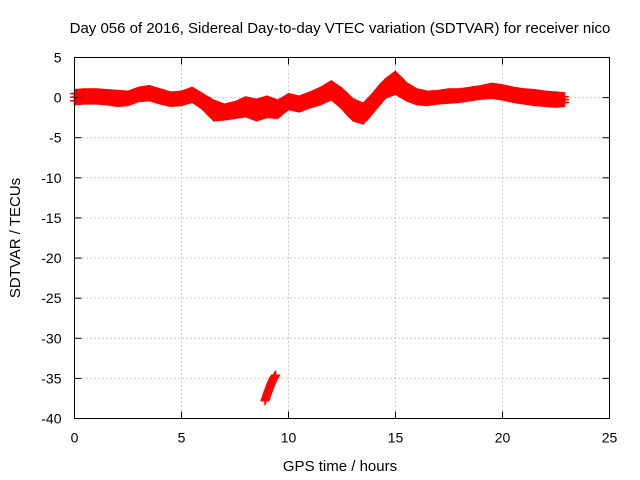 Image resolution: width=640 pixels, height=480 pixels. What do you see at coordinates (564, 102) in the screenshot?
I see `data-point` at bounding box center [564, 102].